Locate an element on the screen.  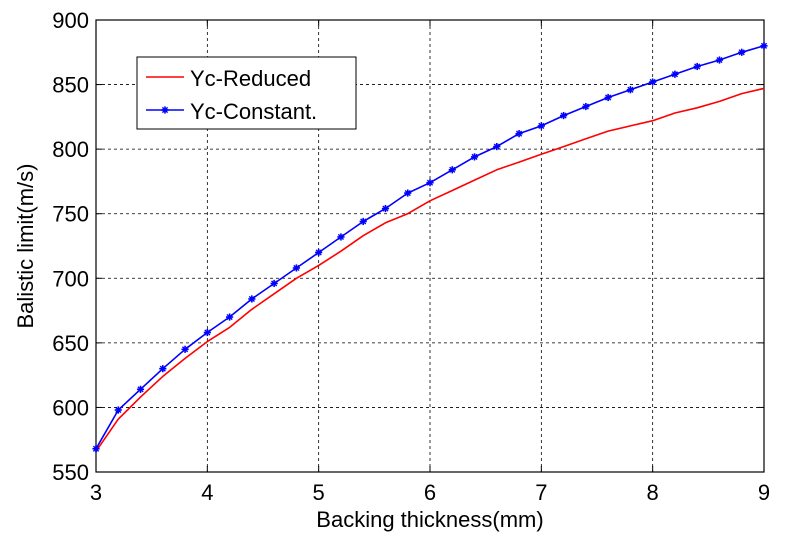
x-tick-label: 9 is located at coordinates (764, 492).